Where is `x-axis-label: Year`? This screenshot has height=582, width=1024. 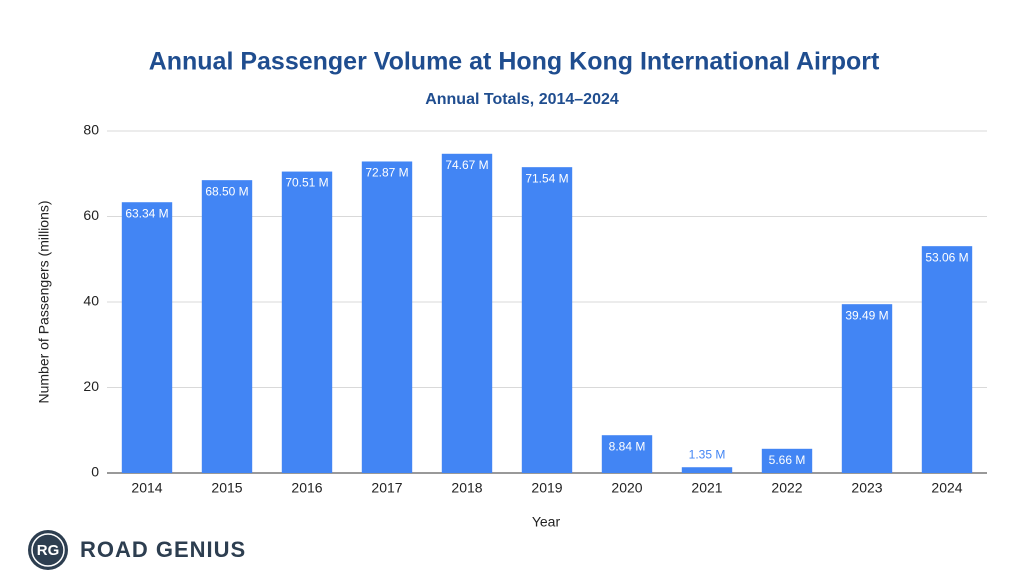 x-axis-label: Year is located at coordinates (546, 522).